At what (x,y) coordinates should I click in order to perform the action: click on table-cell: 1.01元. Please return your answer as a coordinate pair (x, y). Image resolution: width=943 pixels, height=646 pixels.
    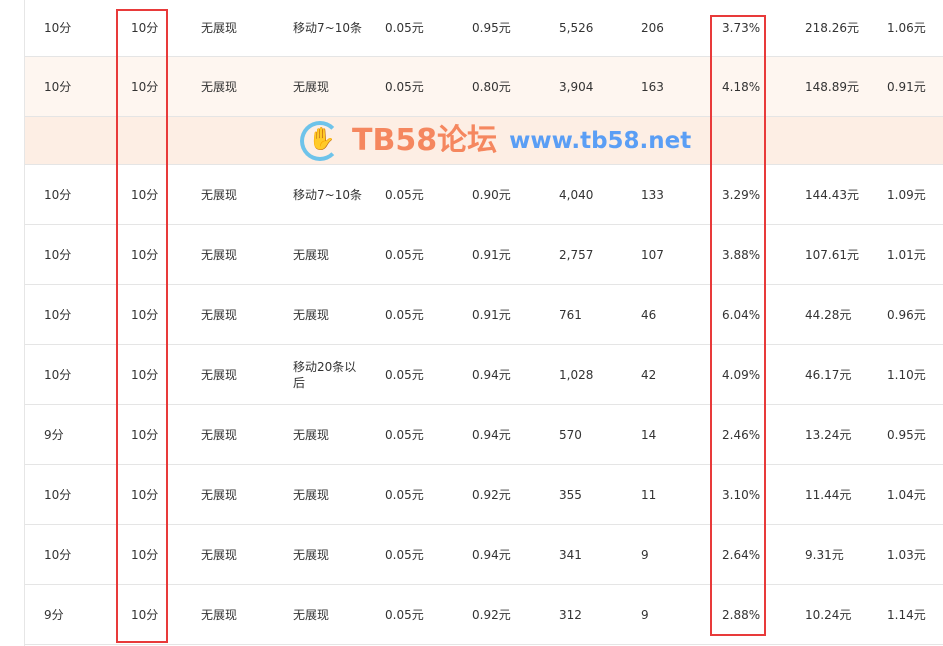
    Looking at the image, I should click on (906, 254).